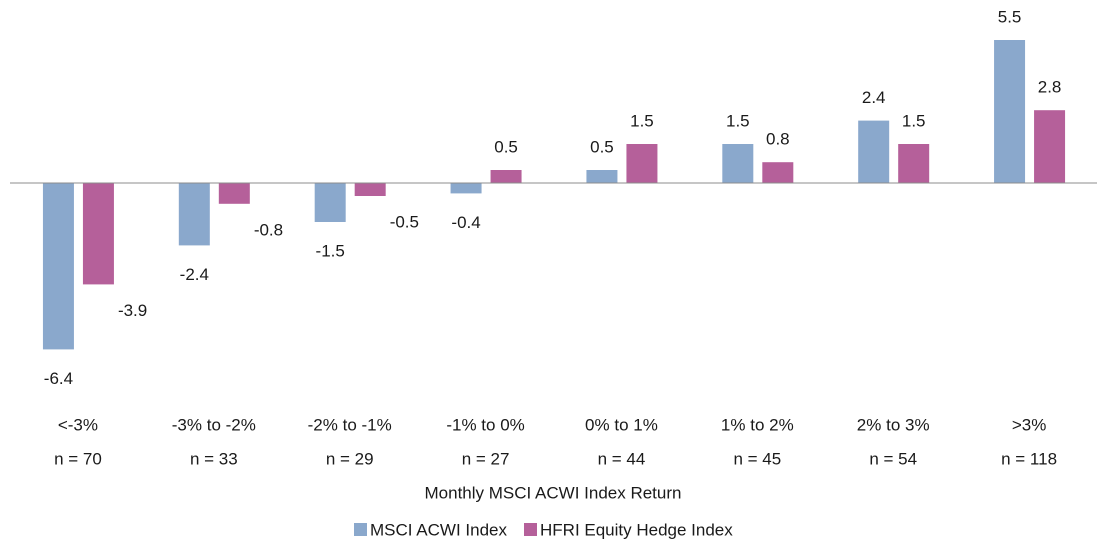 This screenshot has width=1097, height=544. Describe the element at coordinates (58, 378) in the screenshot. I see `data-label: -6.4` at that location.